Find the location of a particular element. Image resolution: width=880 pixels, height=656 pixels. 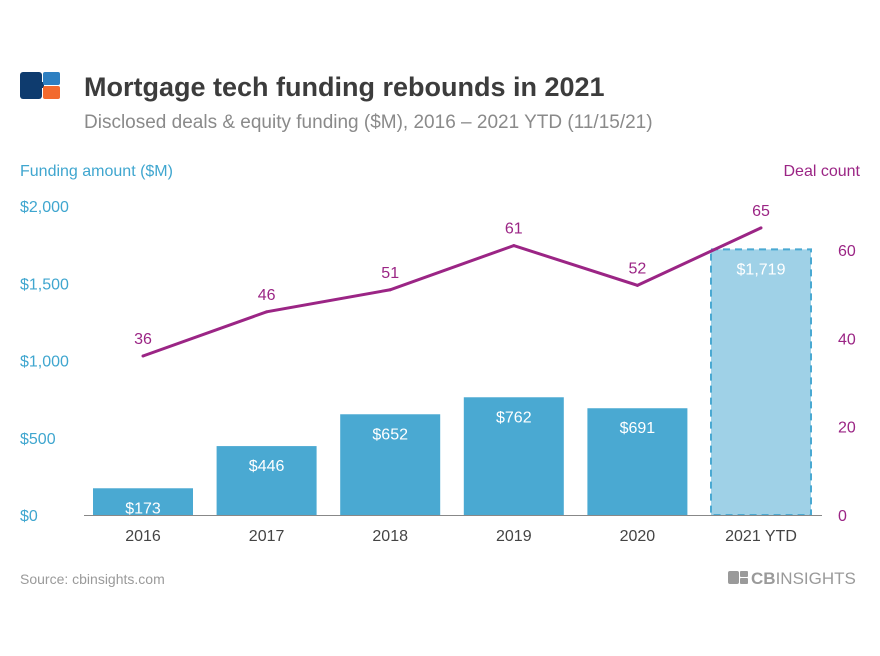

line-value-label: 61 is located at coordinates (514, 229).